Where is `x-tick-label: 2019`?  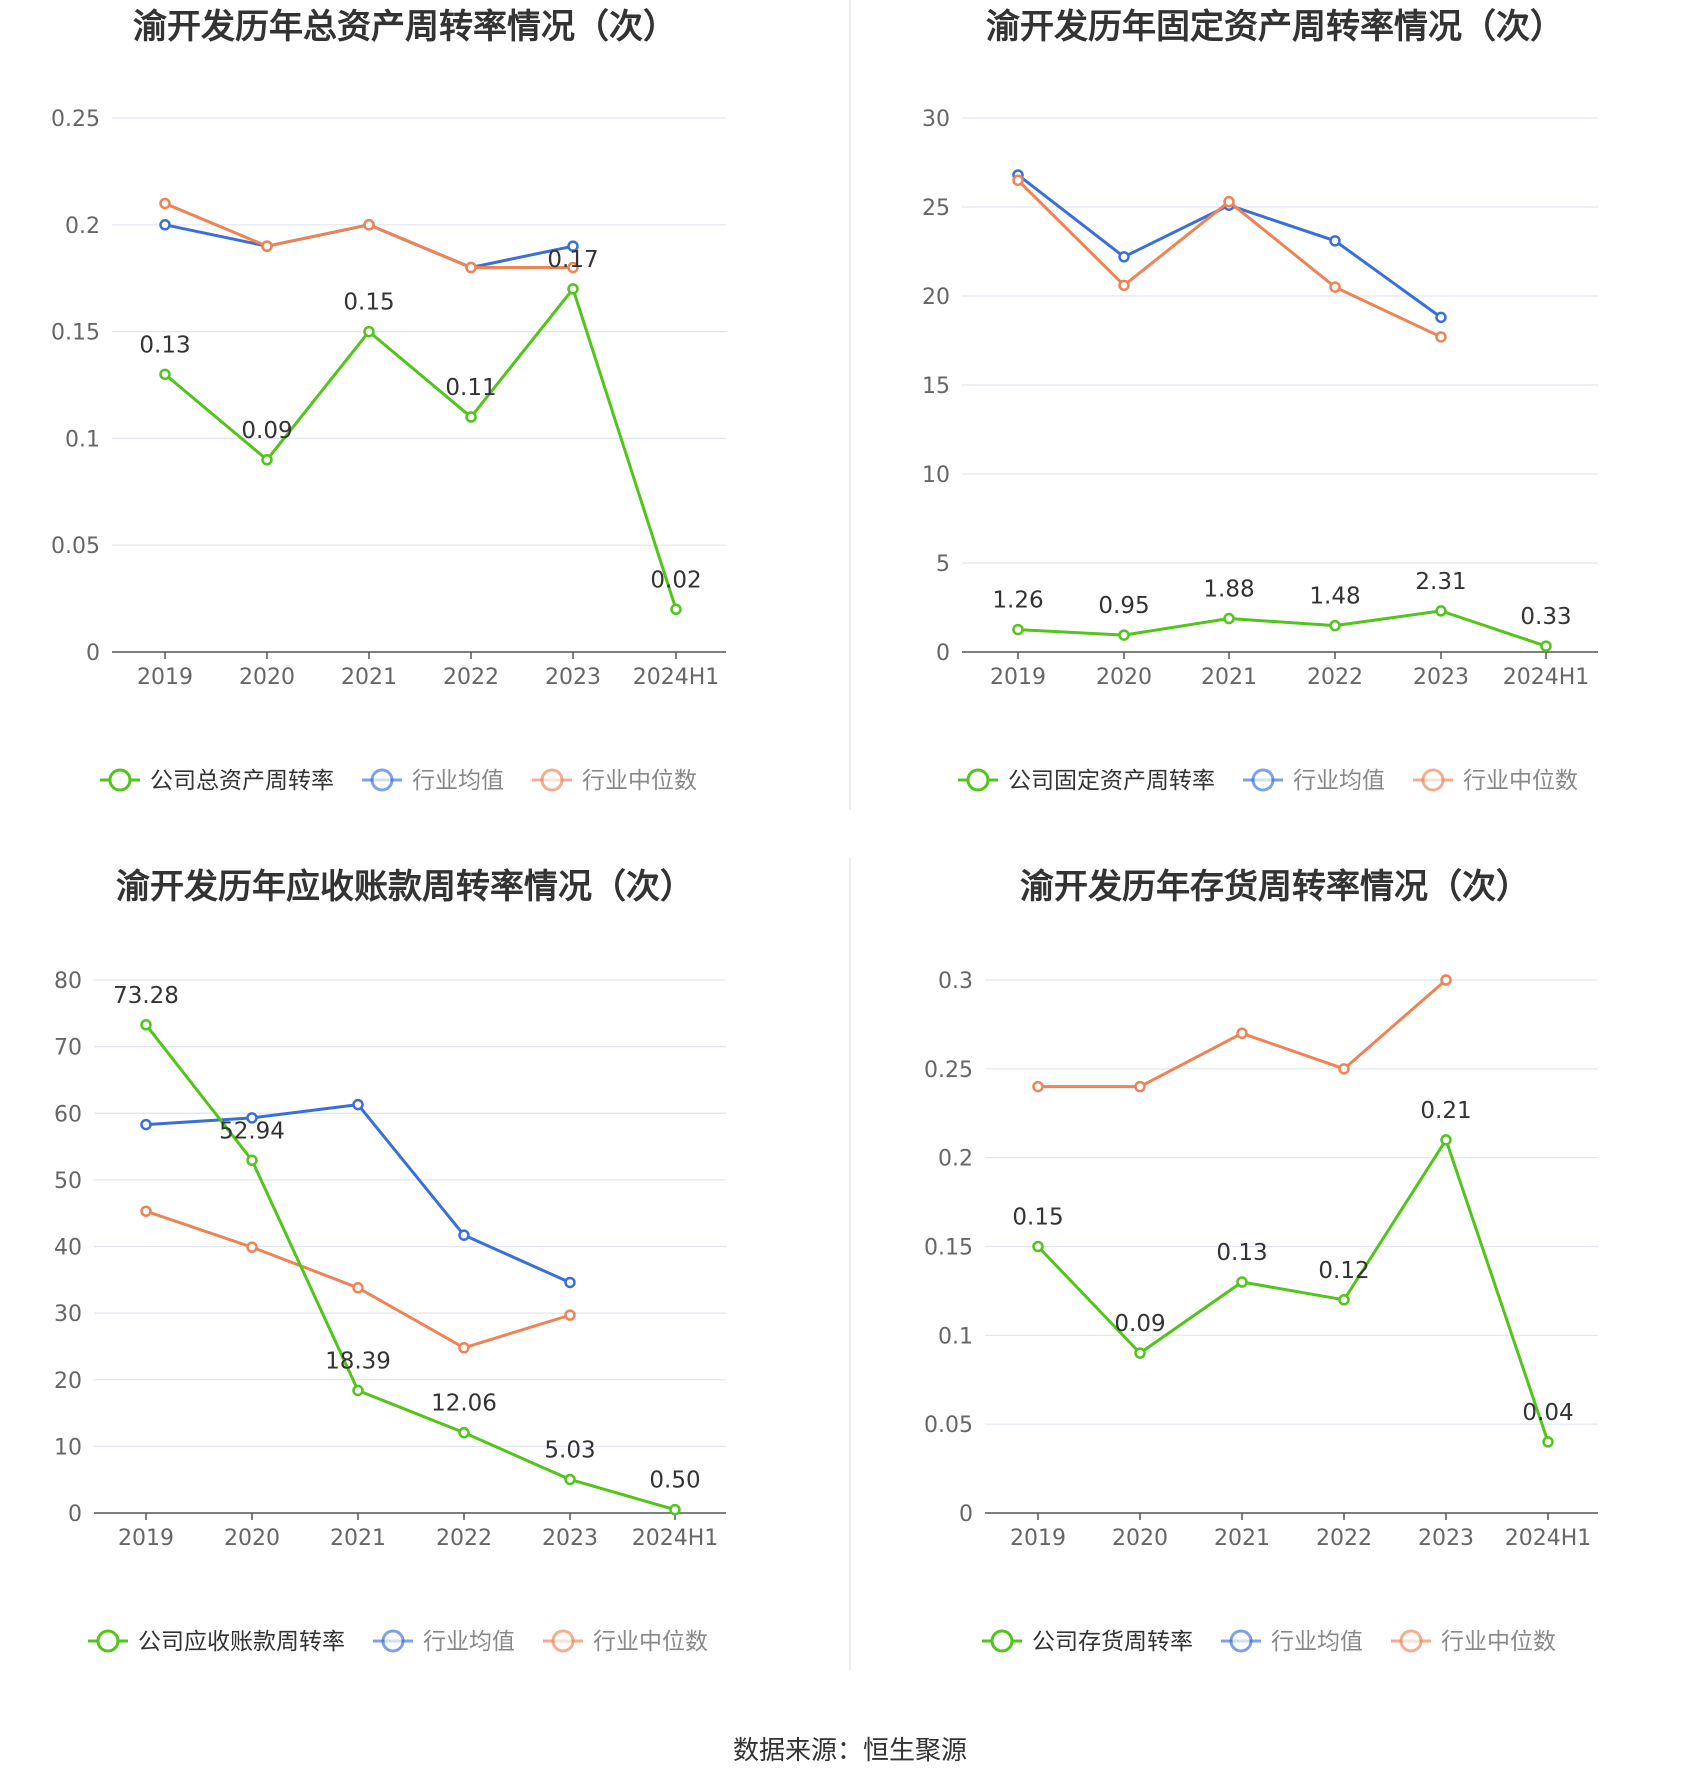
x-tick-label: 2019 is located at coordinates (1038, 1538).